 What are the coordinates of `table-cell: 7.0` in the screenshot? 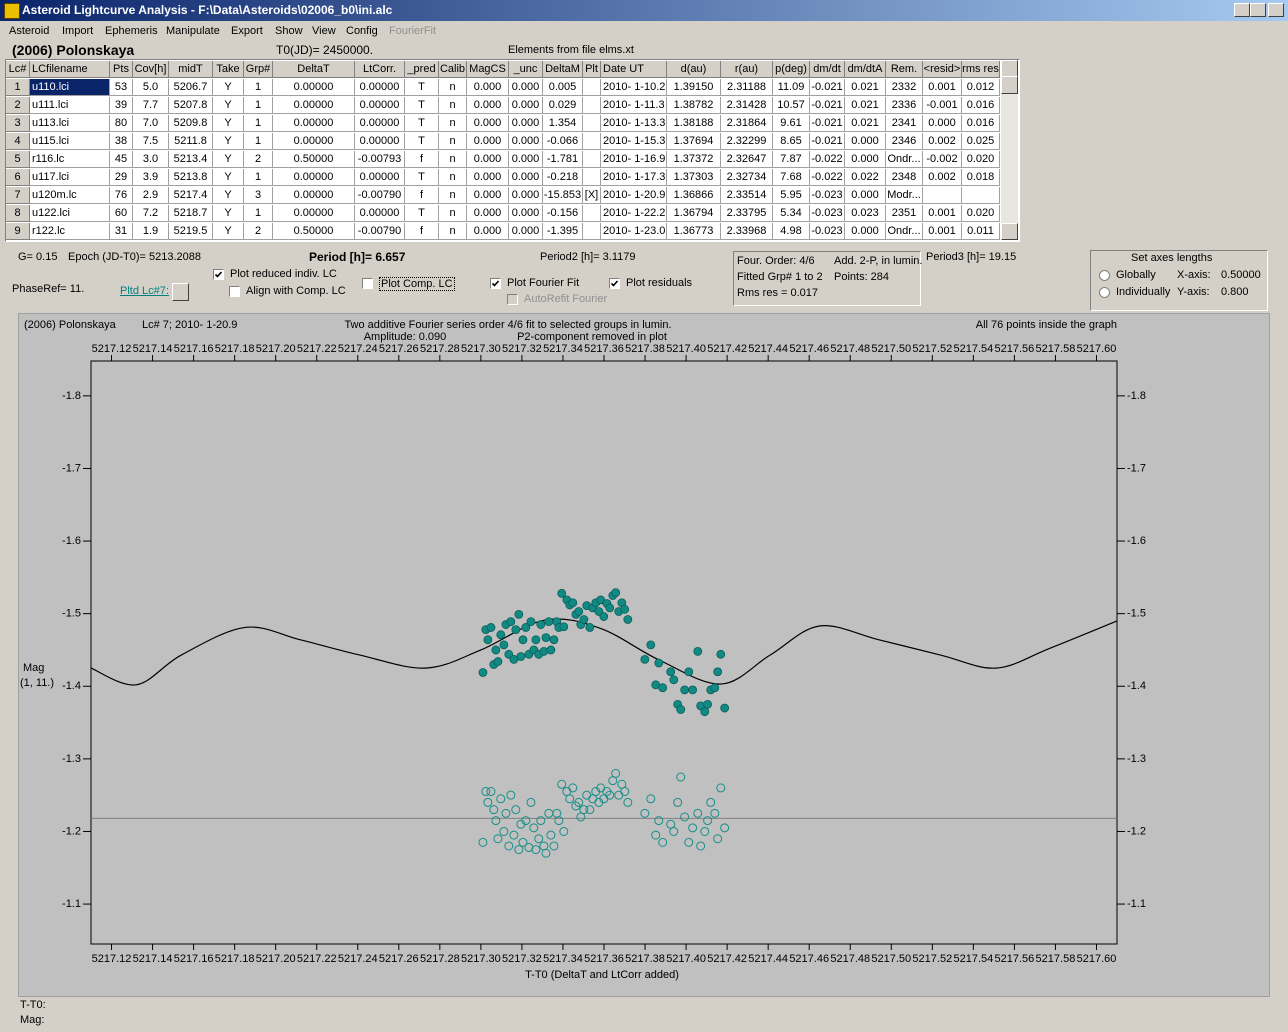 It's located at (151, 123).